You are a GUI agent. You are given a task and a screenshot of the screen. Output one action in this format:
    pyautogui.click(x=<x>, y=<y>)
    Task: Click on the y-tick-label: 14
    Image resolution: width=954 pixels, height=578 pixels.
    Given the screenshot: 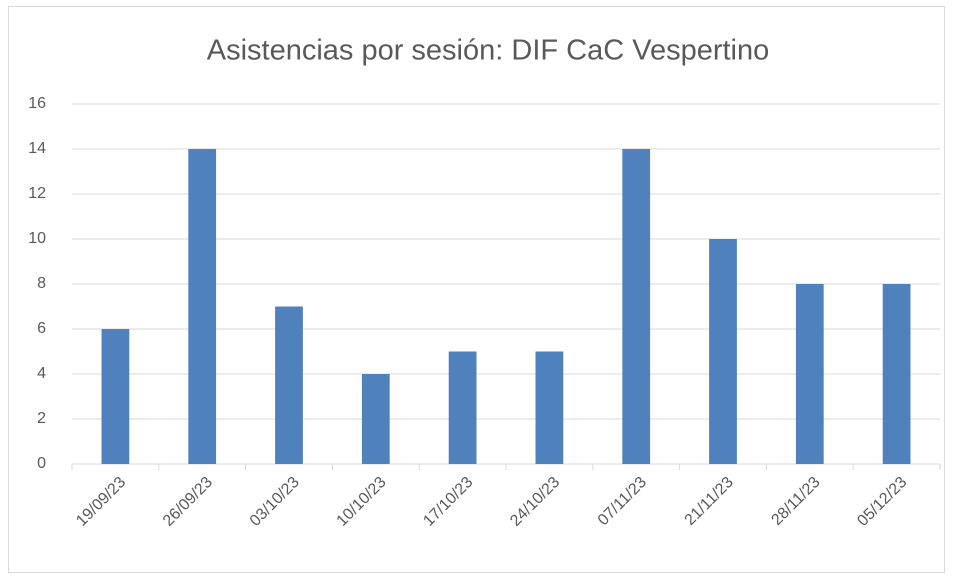 What is the action you would take?
    pyautogui.click(x=37, y=148)
    